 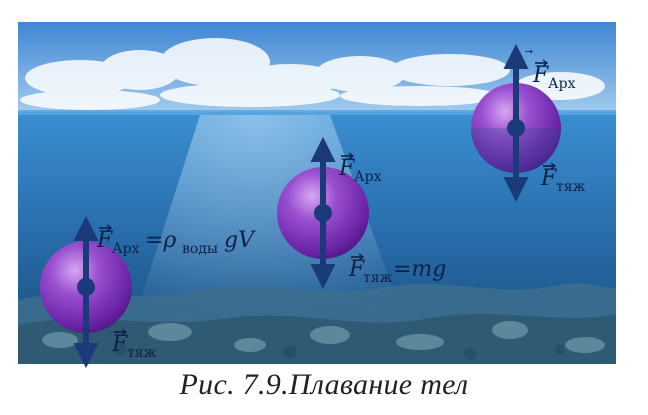 I want to click on label-grav-floating: F тяж, so click(x=563, y=178).